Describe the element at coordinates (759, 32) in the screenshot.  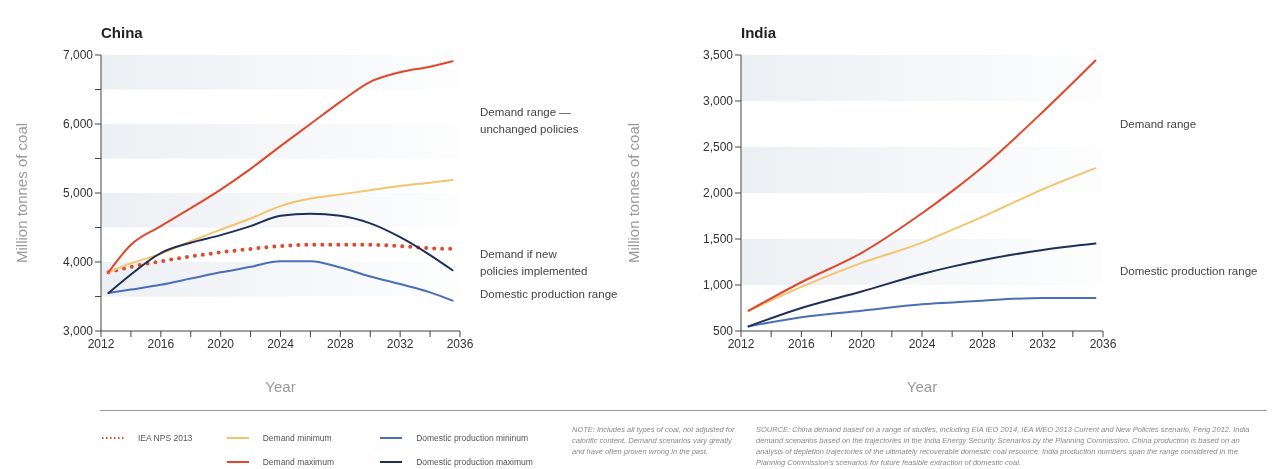
I see `chart-title: India` at that location.